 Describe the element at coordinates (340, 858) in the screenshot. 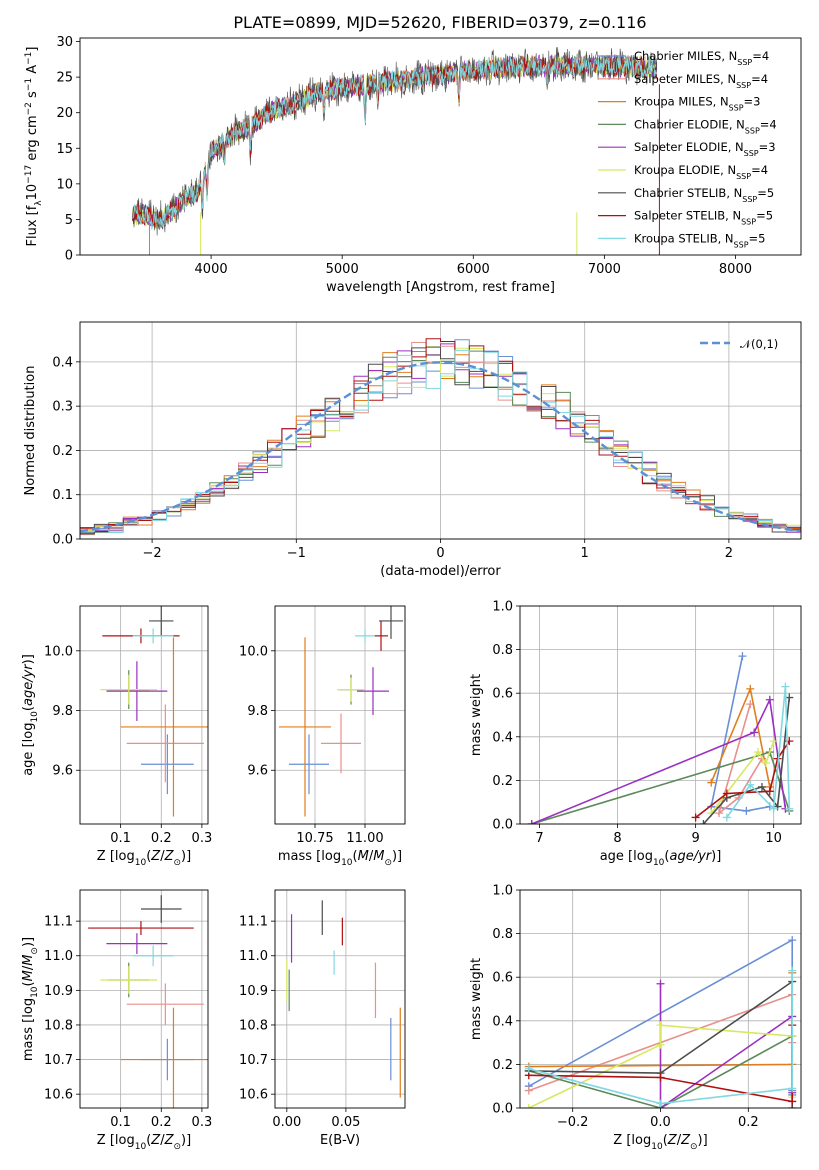

I see `x-axis-label: mass [log10(M/M⊙)]` at that location.